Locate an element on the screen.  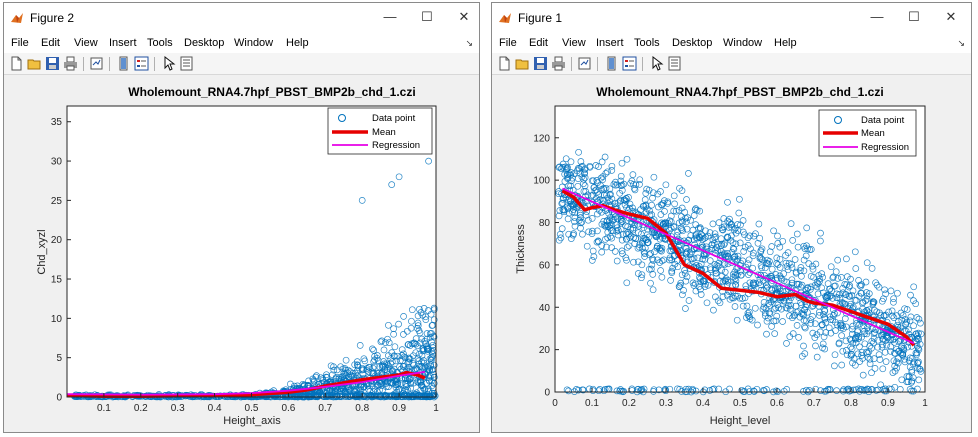
y-axis-label: Chd_xyzl is located at coordinates (42, 251).